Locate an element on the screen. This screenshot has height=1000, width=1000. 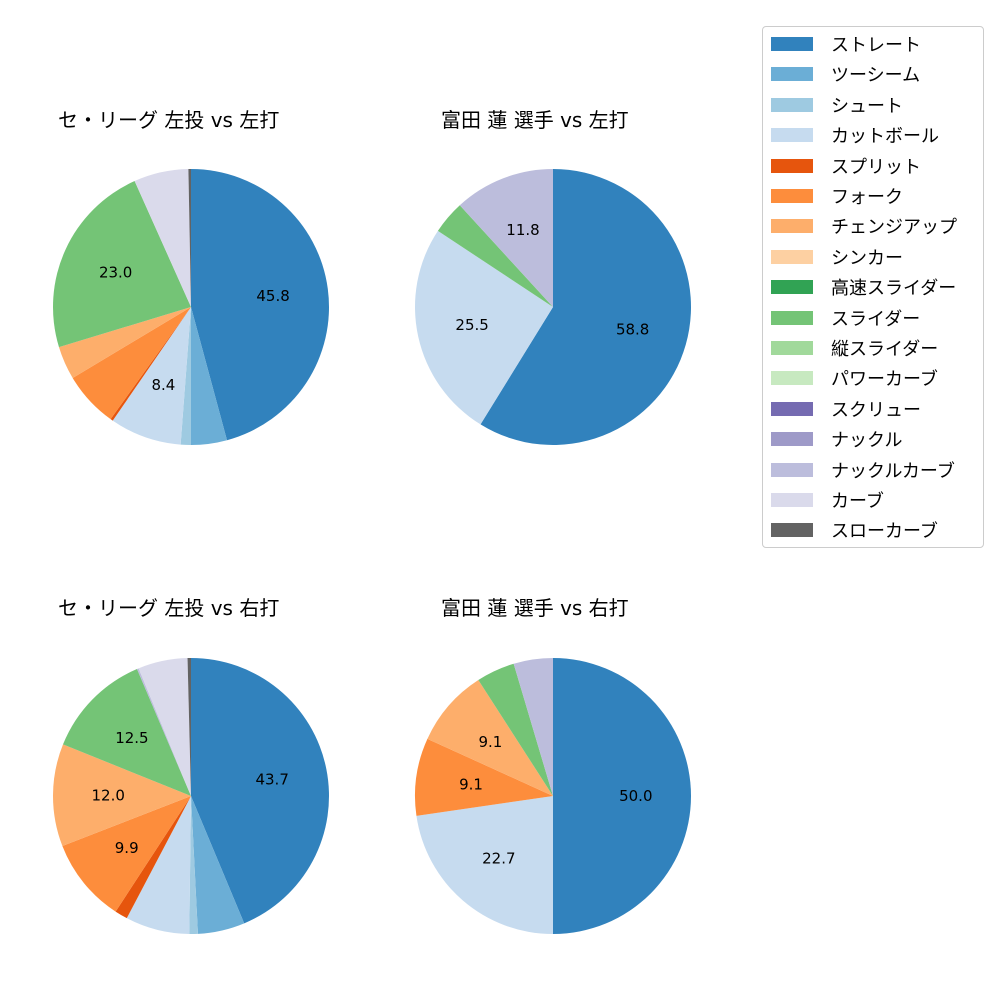
legend-item: 高速スライダー is located at coordinates (863, 287).